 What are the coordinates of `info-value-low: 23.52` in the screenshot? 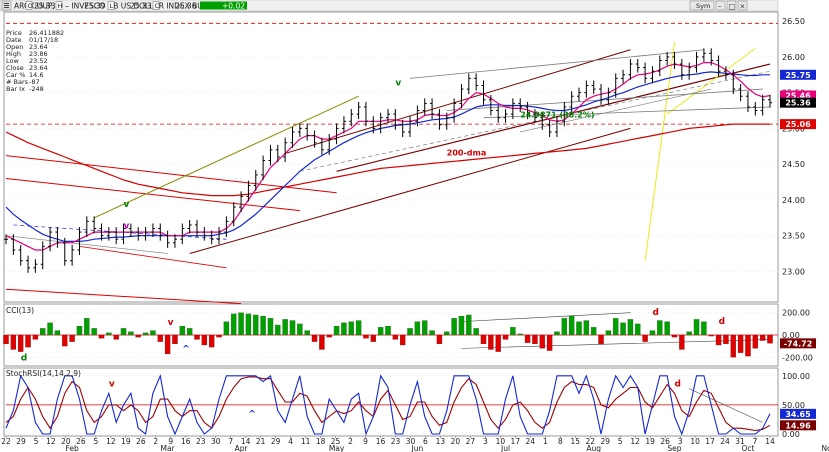 It's located at (38, 61).